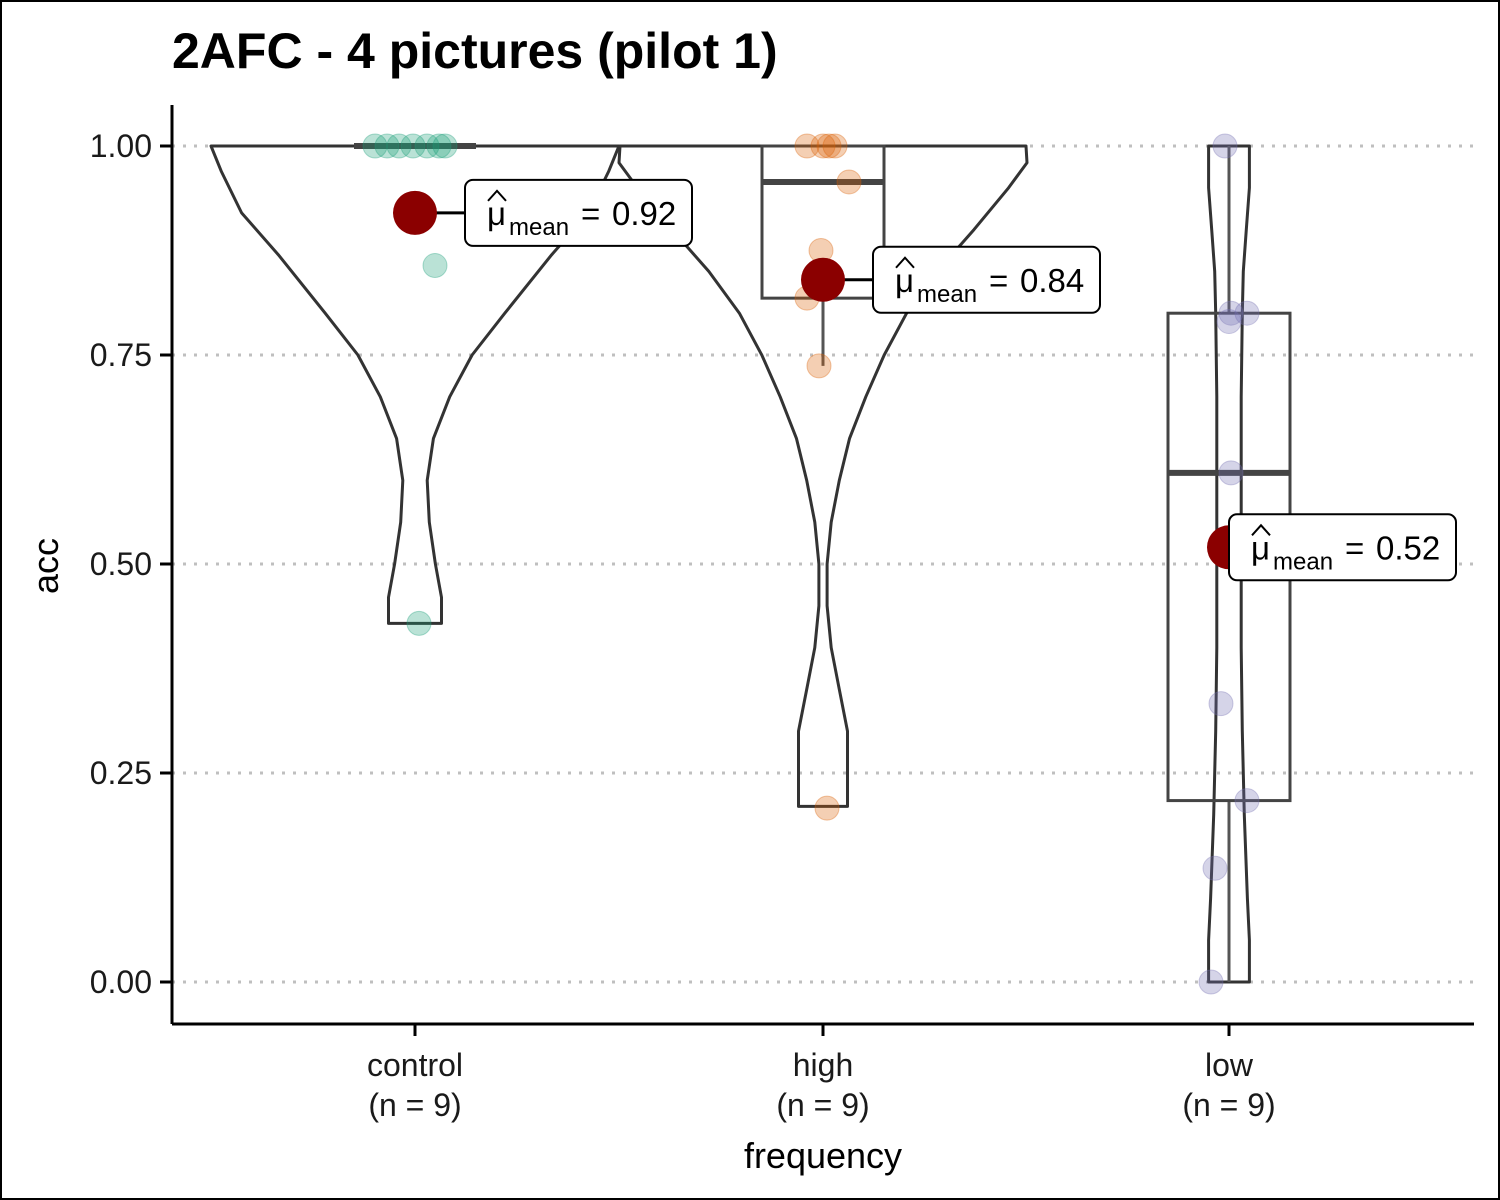 The height and width of the screenshot is (1200, 1500). What do you see at coordinates (121, 982) in the screenshot?
I see `y-tick-label: 0.00` at bounding box center [121, 982].